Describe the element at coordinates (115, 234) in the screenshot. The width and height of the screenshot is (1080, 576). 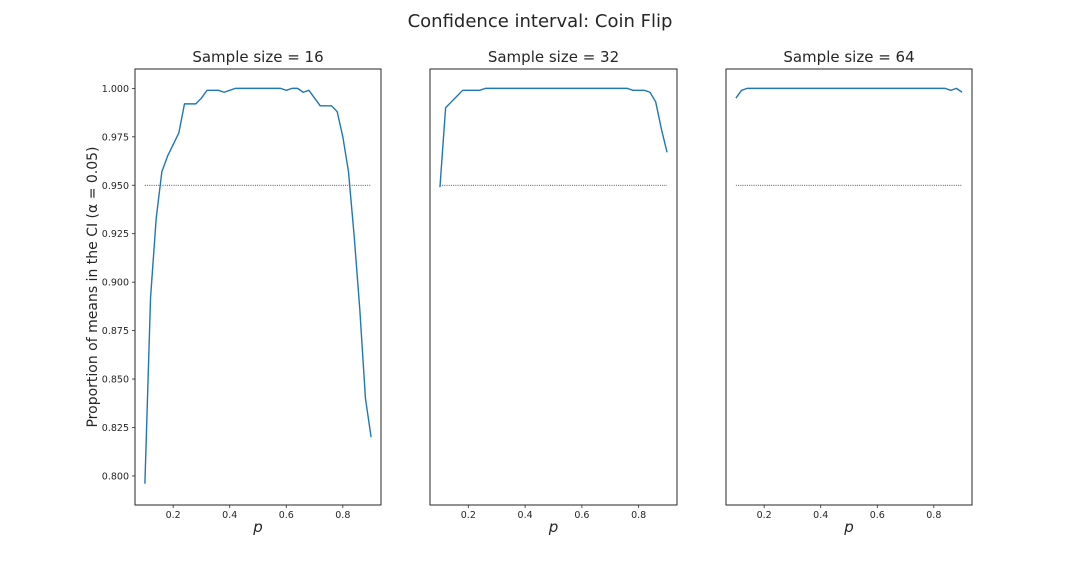
I see `y-tick-label: 0.925` at that location.